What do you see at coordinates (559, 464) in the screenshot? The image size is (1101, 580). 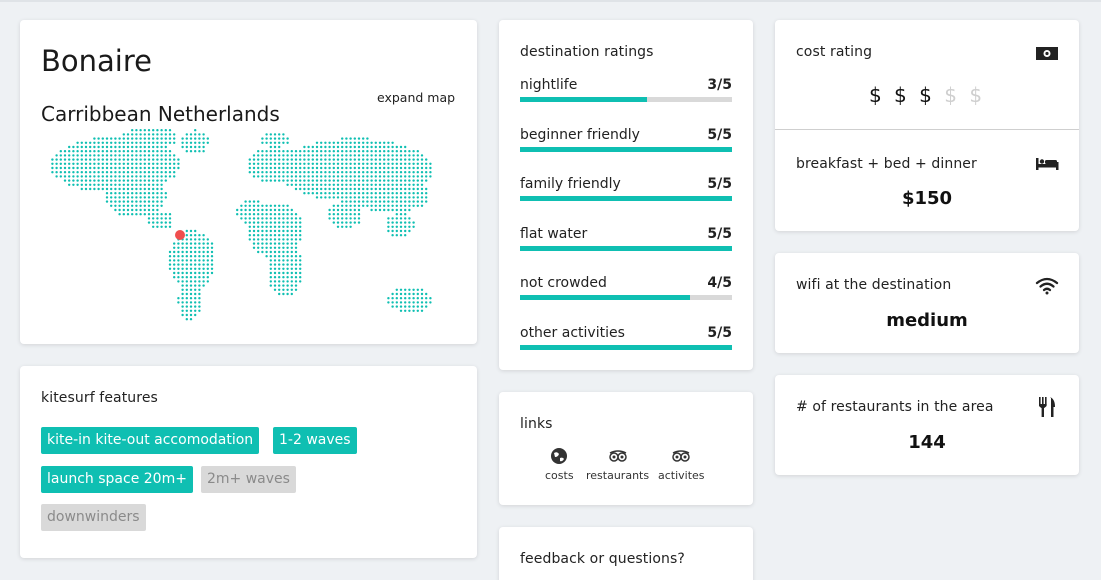 I see `link-costs: costs` at bounding box center [559, 464].